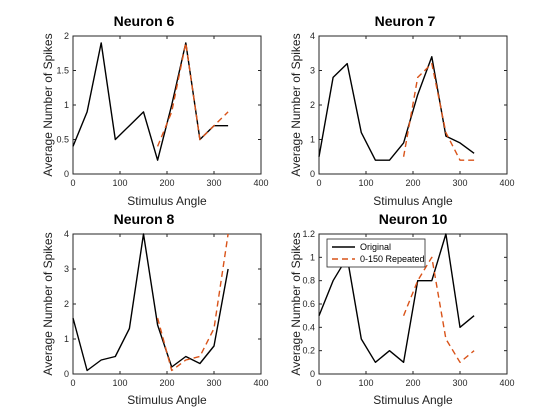 The height and width of the screenshot is (420, 560). I want to click on chart-title: Neuron 7, so click(405, 21).